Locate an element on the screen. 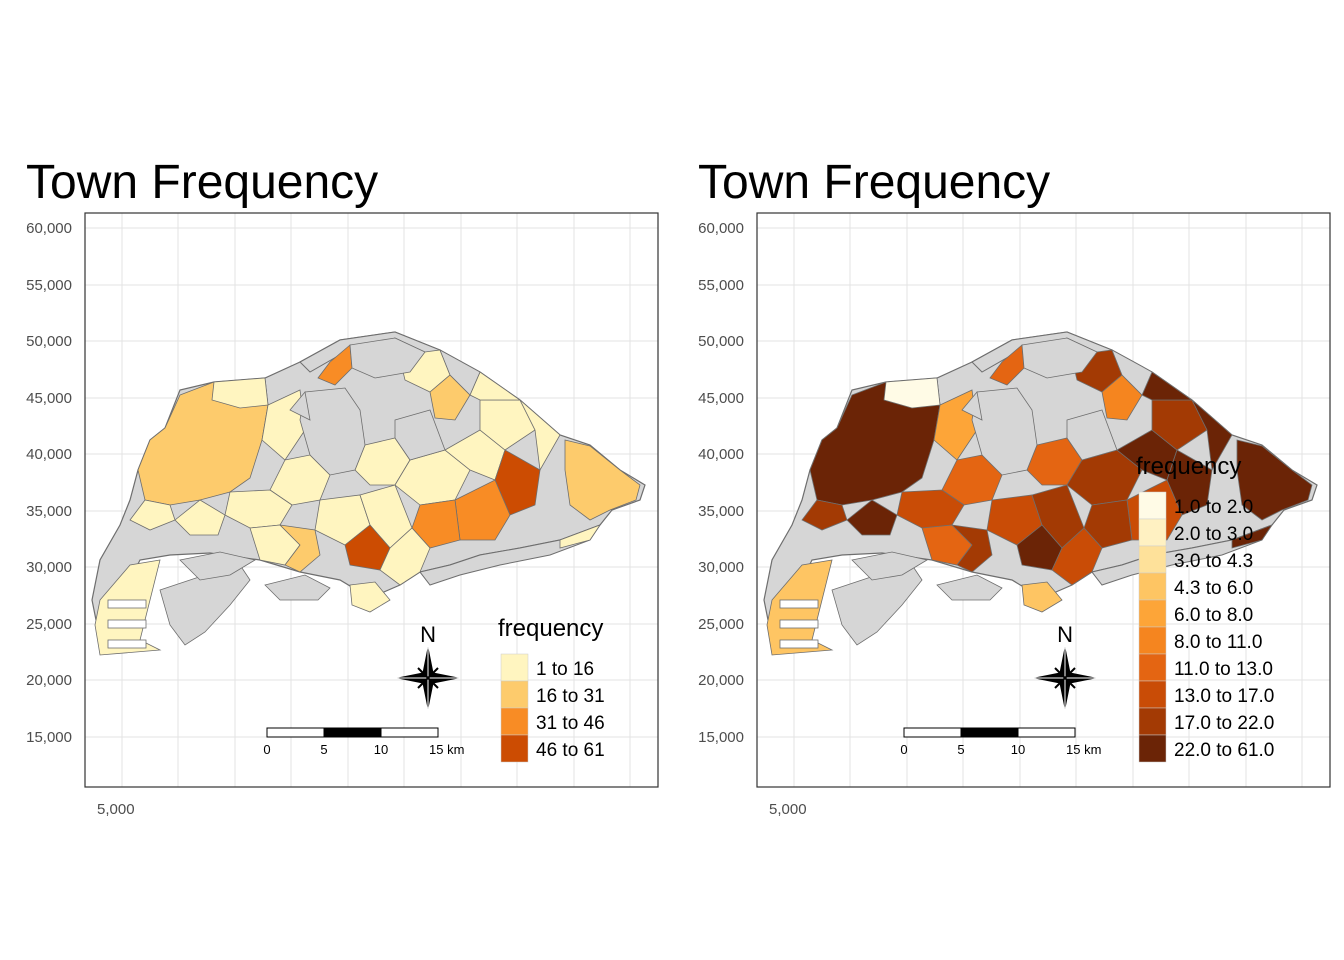 This screenshot has height=960, width=1344. legend-label: 11.0 to 13.0 is located at coordinates (1223, 669).